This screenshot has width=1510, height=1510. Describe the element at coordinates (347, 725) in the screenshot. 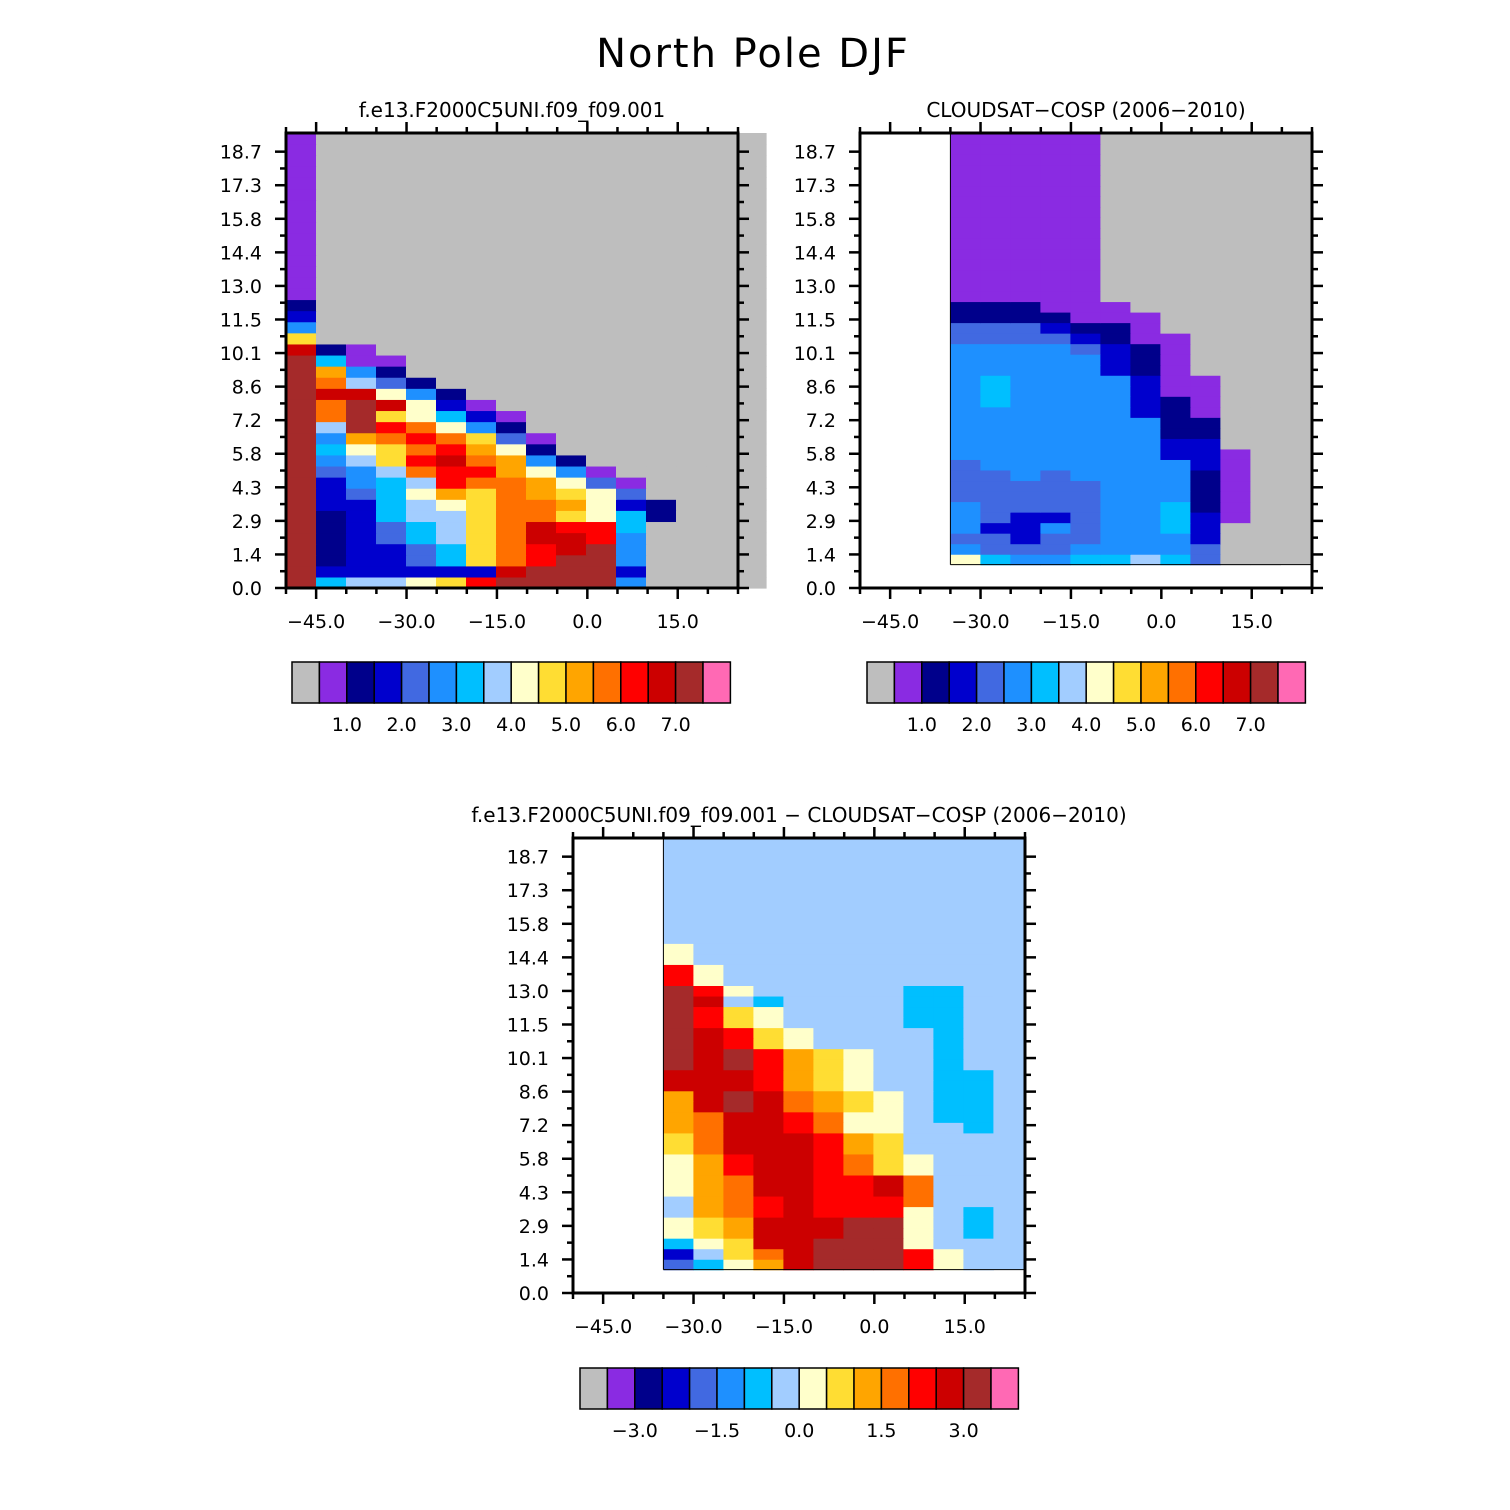

I see `colorbar-label: 1.0` at that location.